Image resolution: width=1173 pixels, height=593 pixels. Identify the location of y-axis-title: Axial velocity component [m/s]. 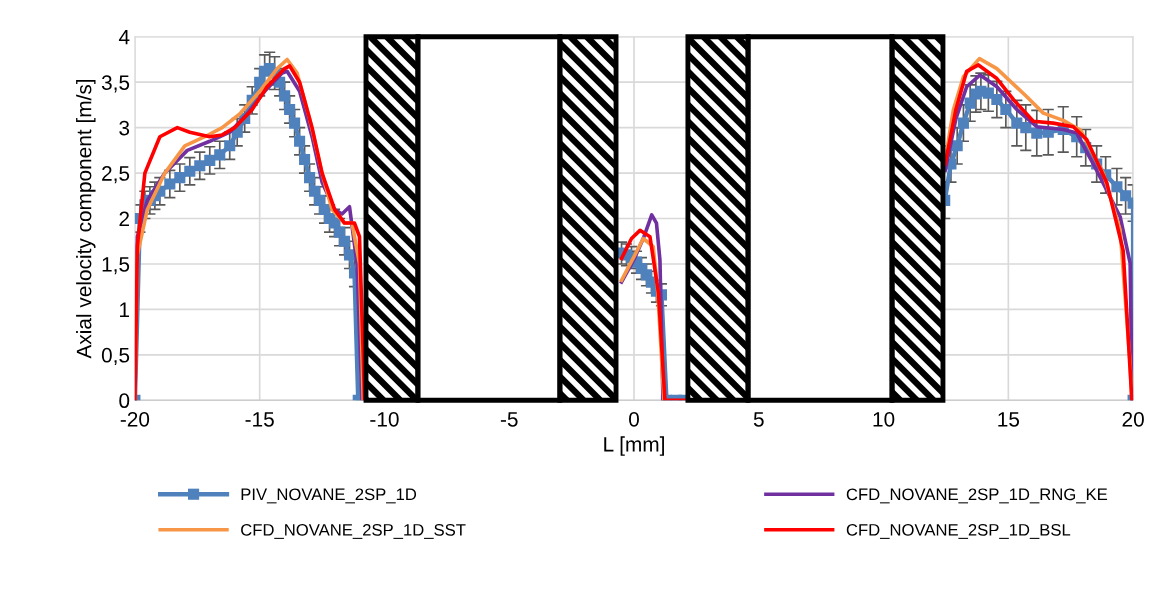
(86, 219).